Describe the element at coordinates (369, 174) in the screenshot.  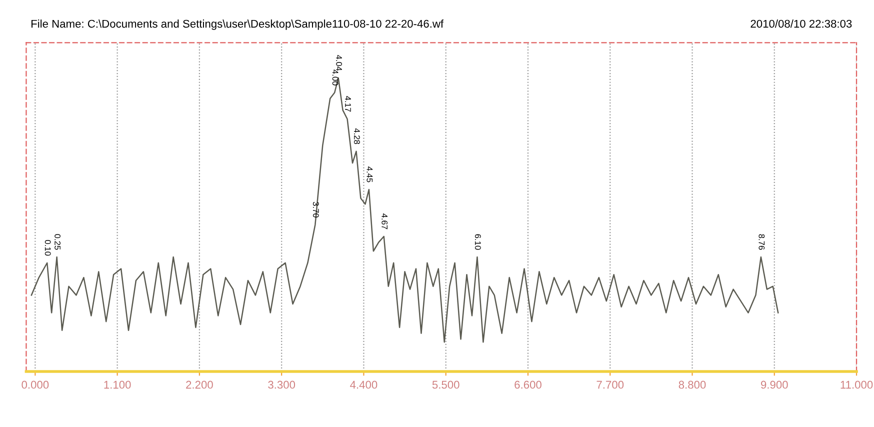
I see `annotation: 4.45` at that location.